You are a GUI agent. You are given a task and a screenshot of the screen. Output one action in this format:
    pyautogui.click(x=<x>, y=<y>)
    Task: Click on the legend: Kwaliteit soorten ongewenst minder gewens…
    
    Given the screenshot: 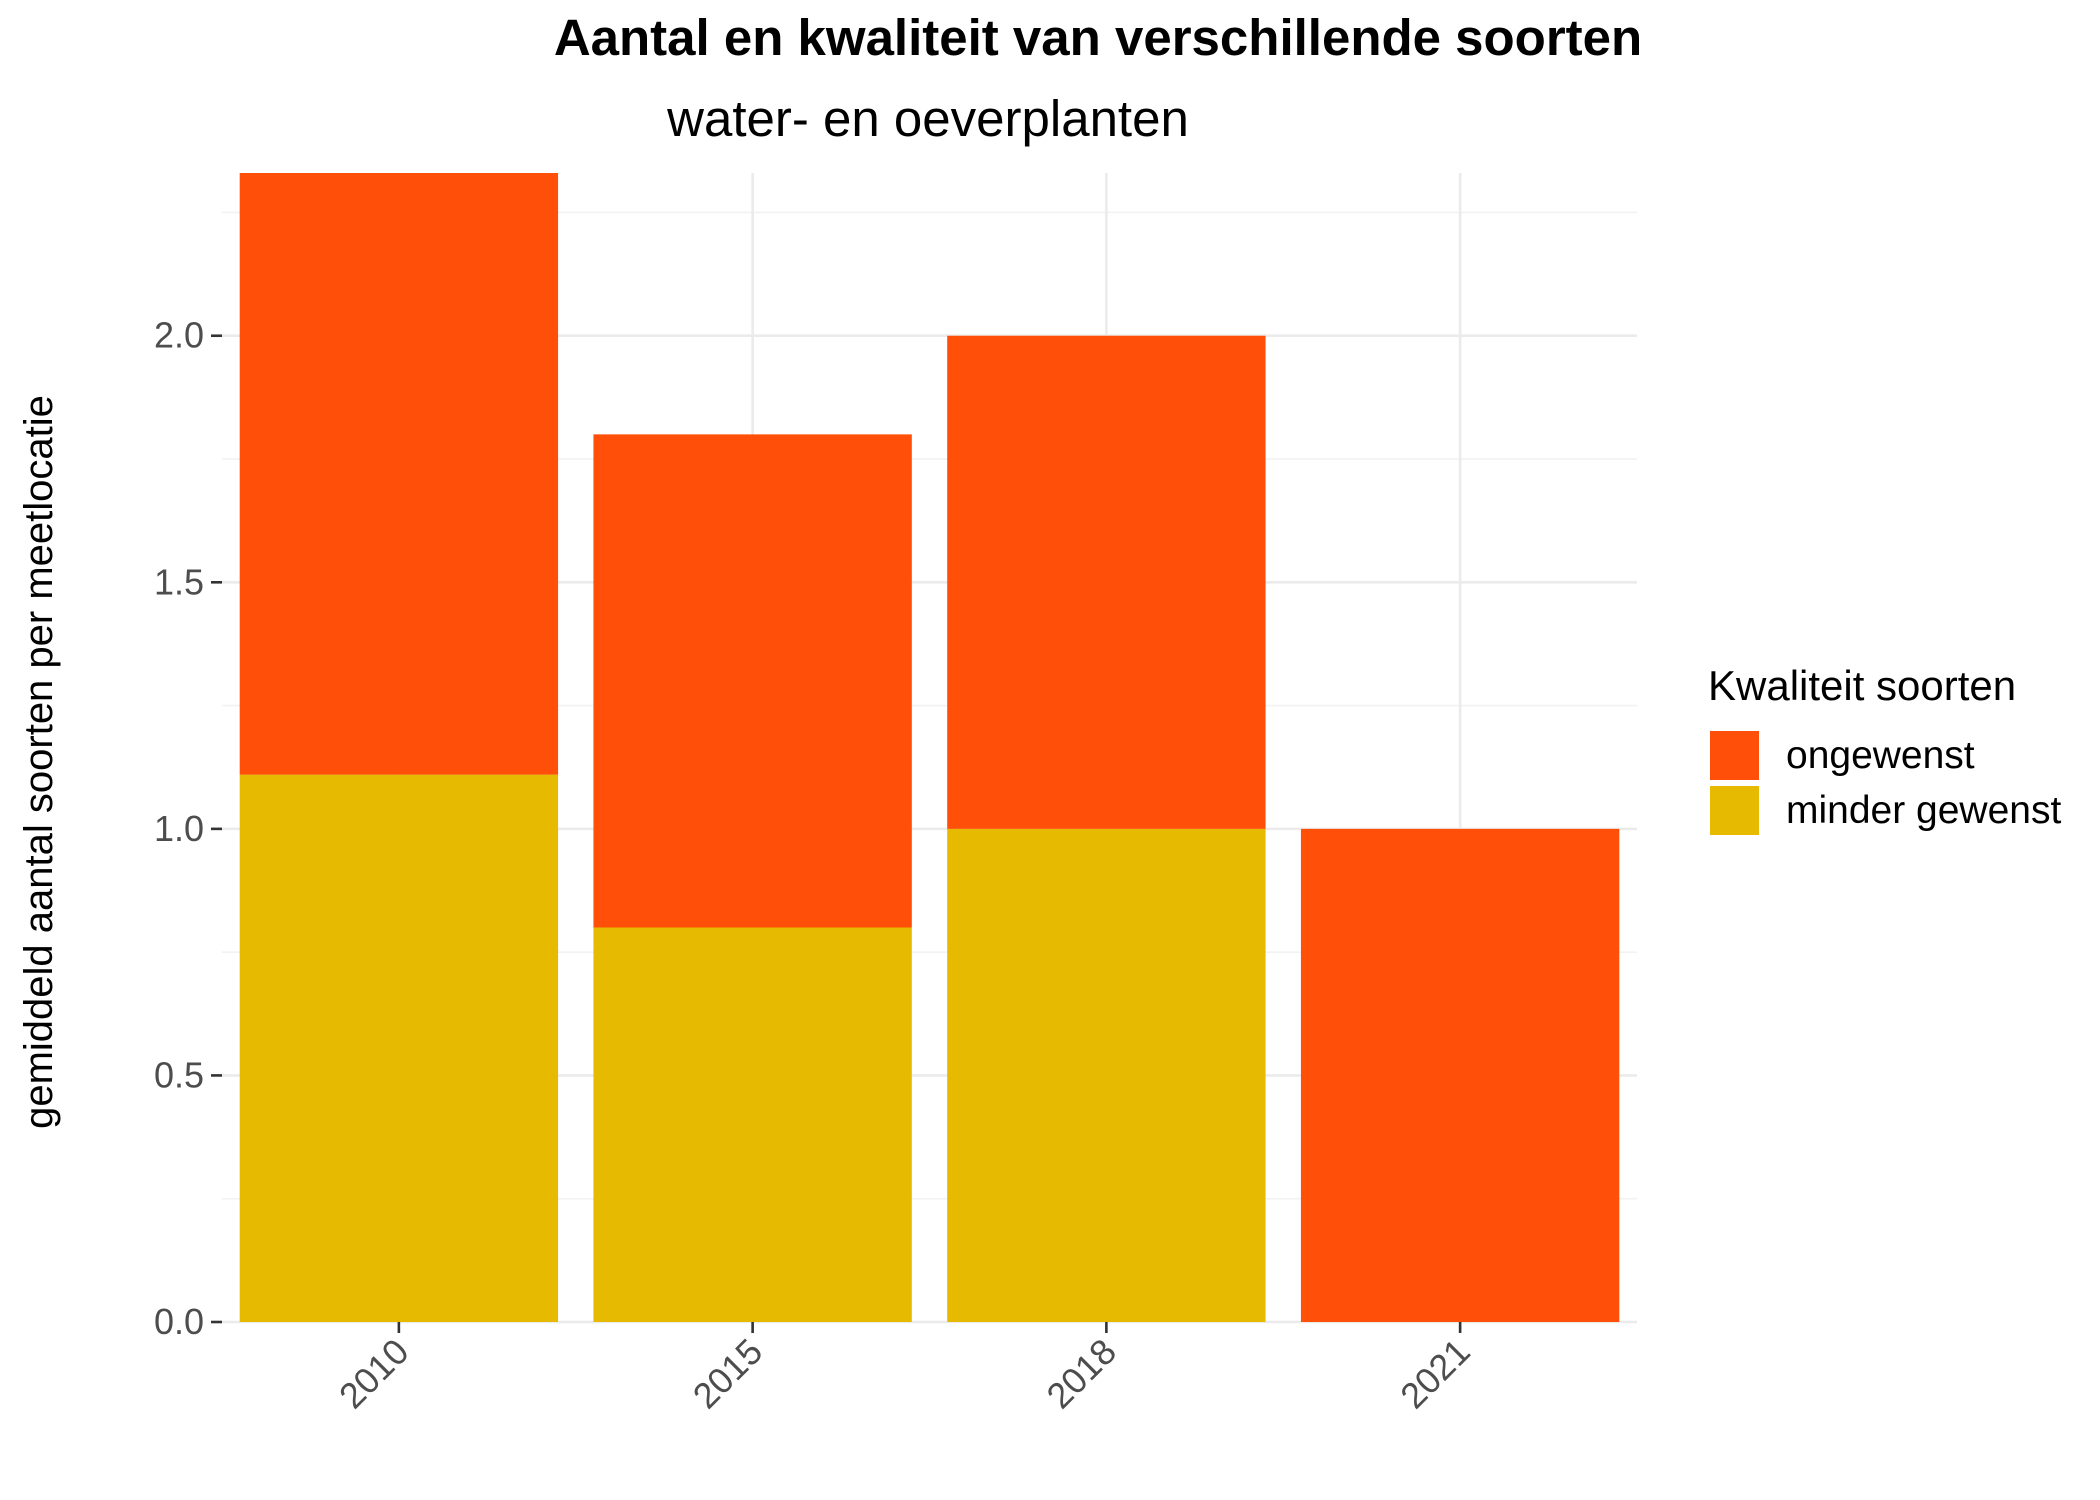 What is the action you would take?
    pyautogui.click(x=1884, y=748)
    